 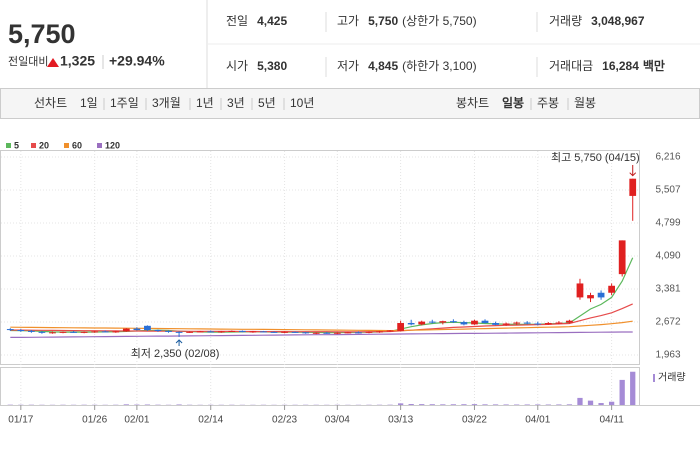 I want to click on quote-label: 고가, so click(x=348, y=21).